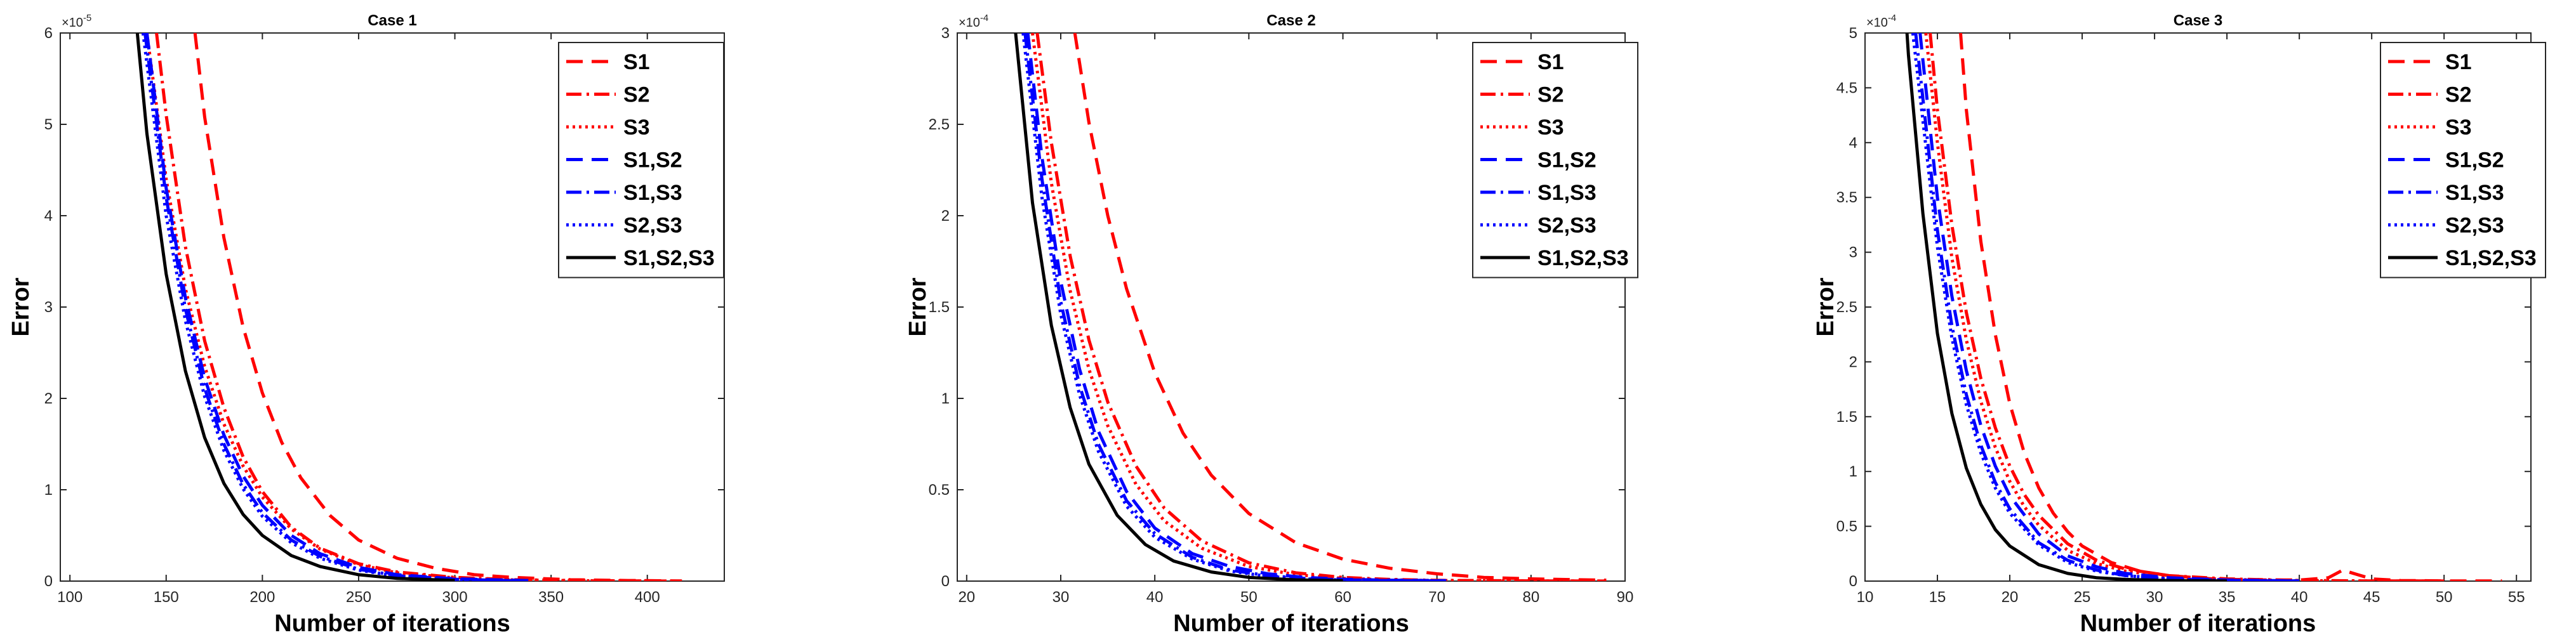 The height and width of the screenshot is (642, 2576). What do you see at coordinates (166, 597) in the screenshot?
I see `x-tick-label: 150` at bounding box center [166, 597].